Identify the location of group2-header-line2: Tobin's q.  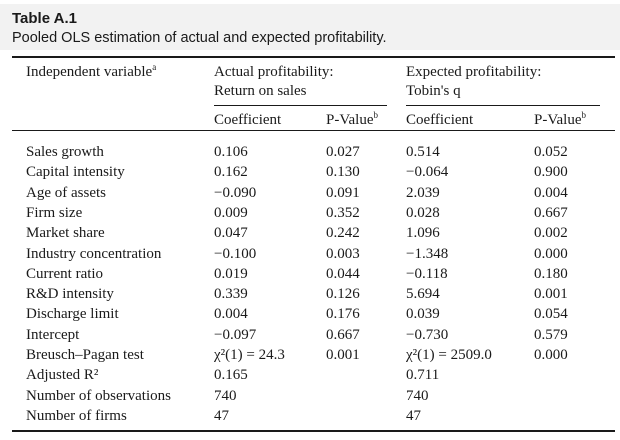
(433, 91).